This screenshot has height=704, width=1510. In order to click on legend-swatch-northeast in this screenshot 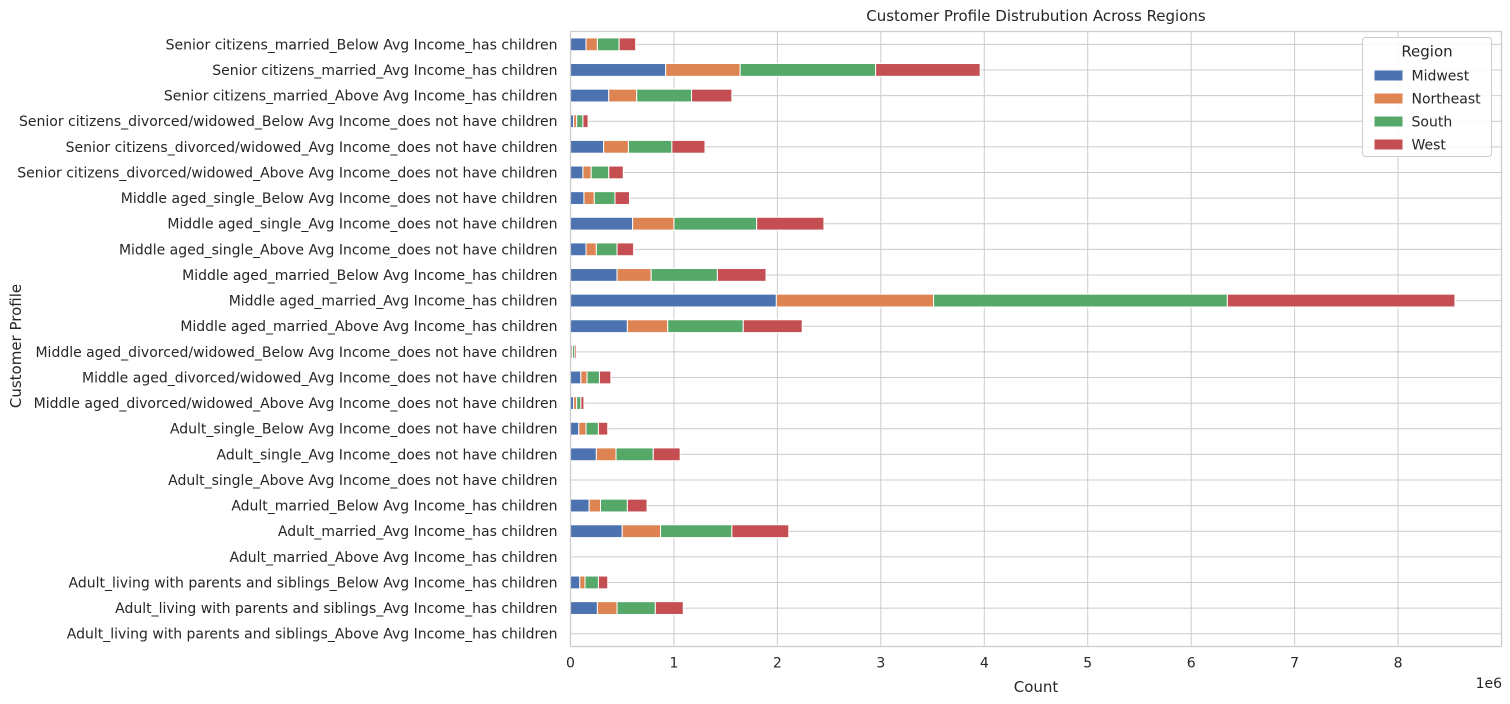, I will do `click(1388, 98)`.